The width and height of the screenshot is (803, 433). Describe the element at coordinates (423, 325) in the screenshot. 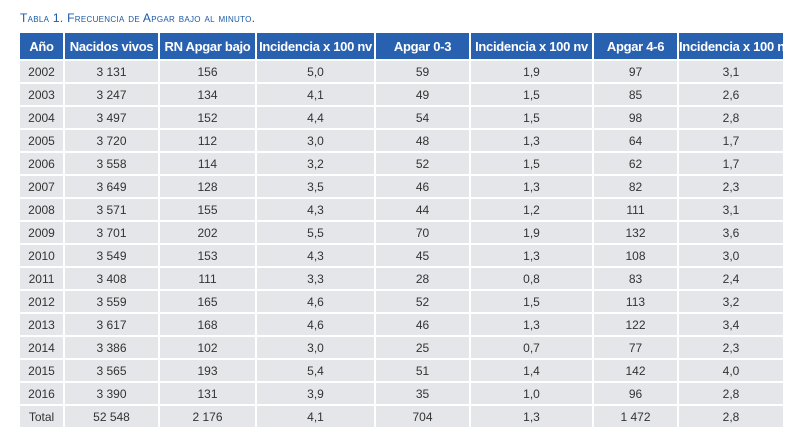

I see `cell-apgar-0-3: 46` at that location.